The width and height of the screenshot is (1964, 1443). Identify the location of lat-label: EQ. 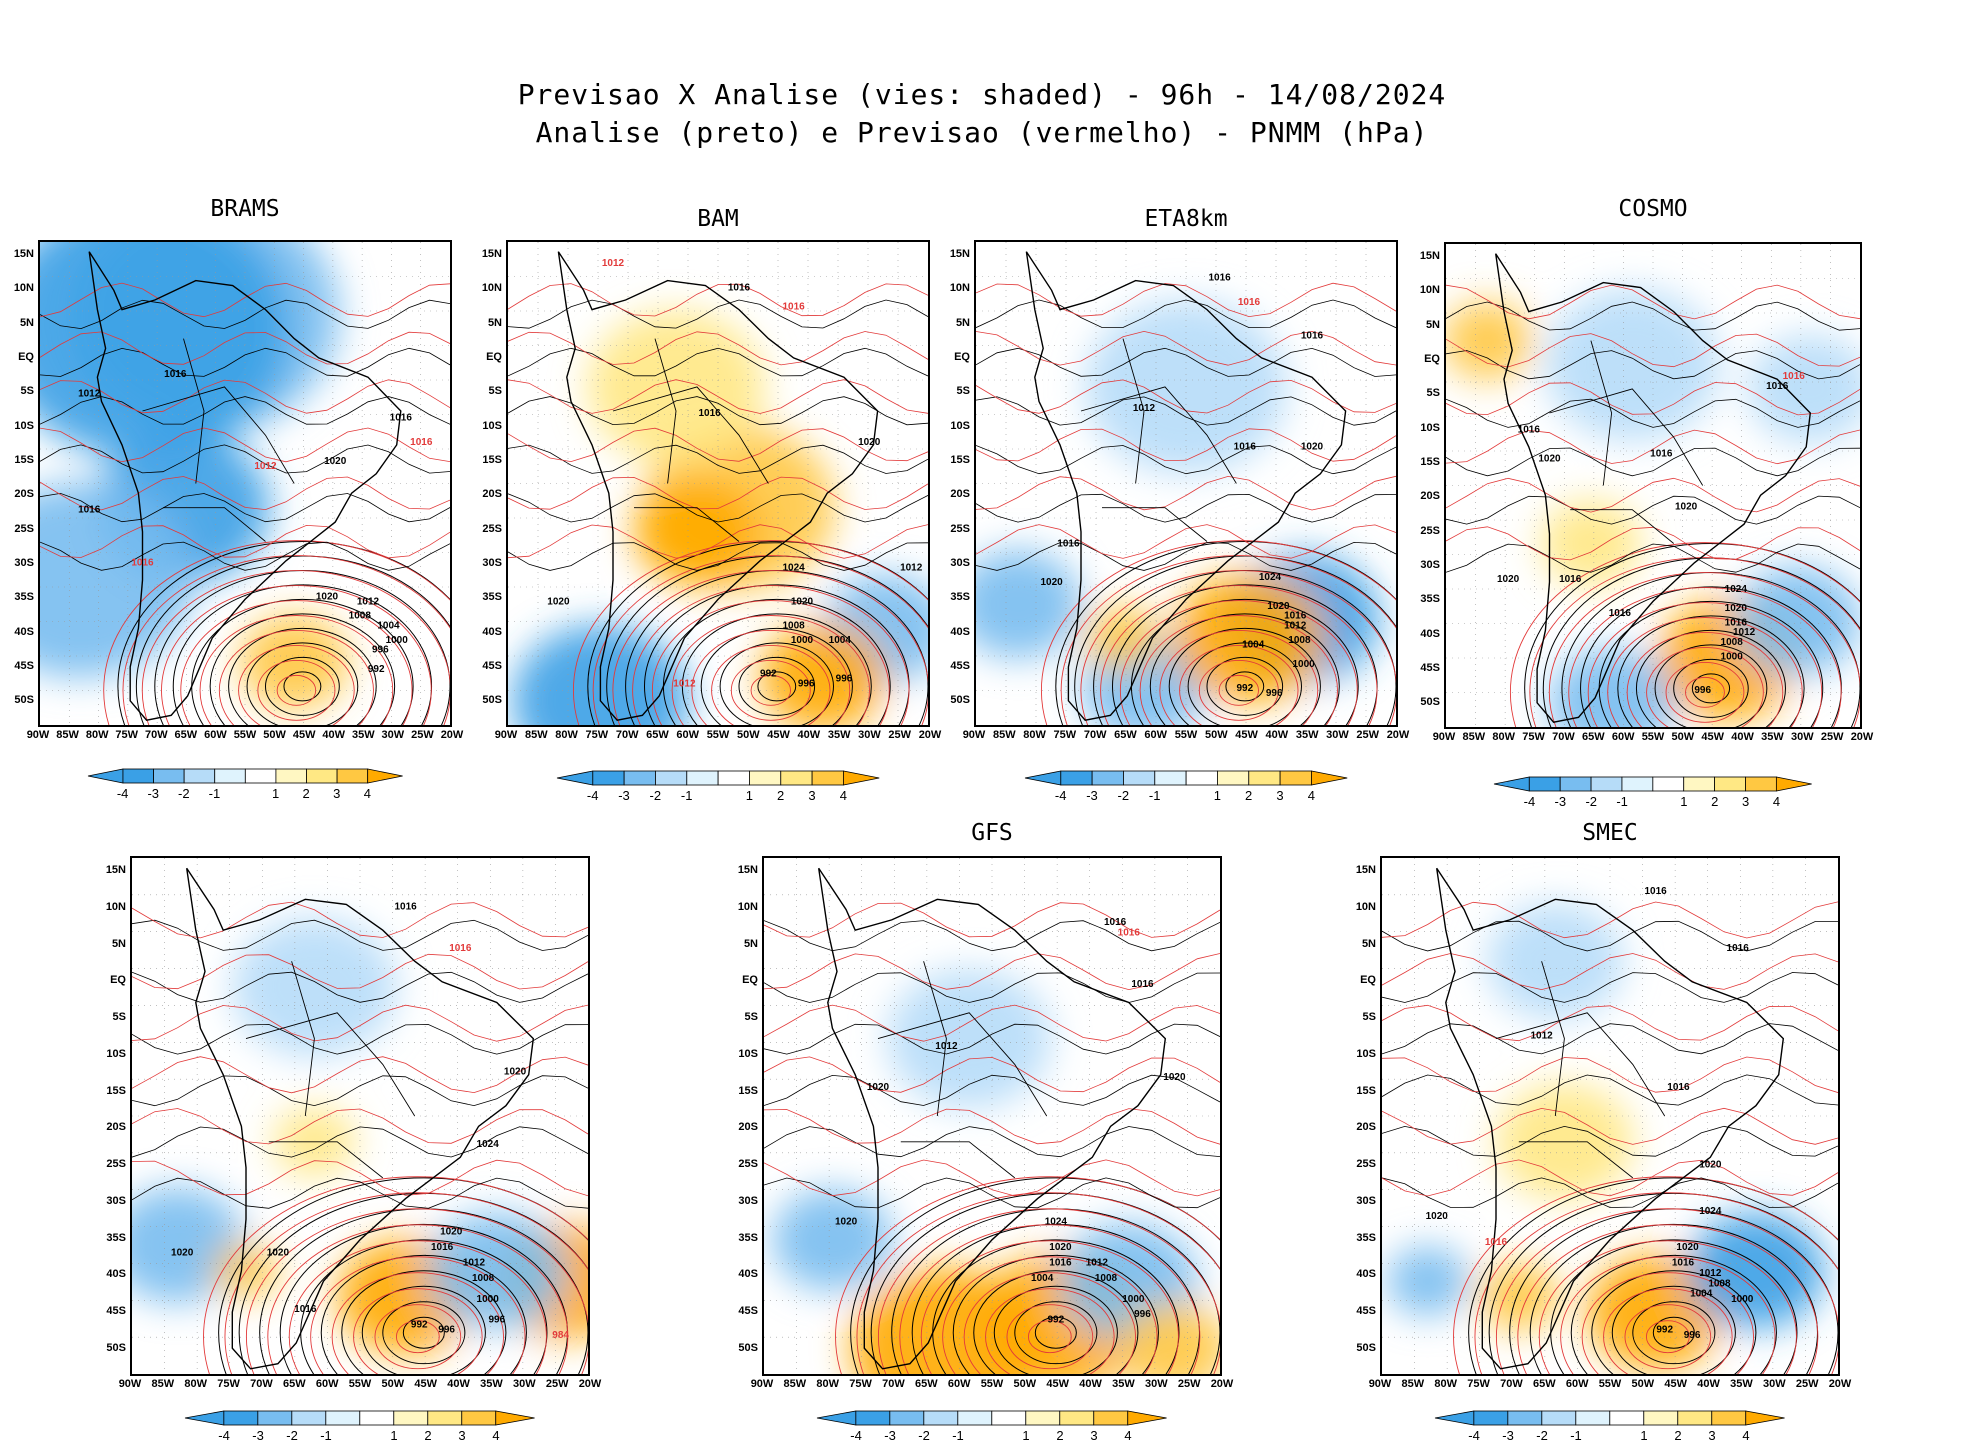
(1432, 359).